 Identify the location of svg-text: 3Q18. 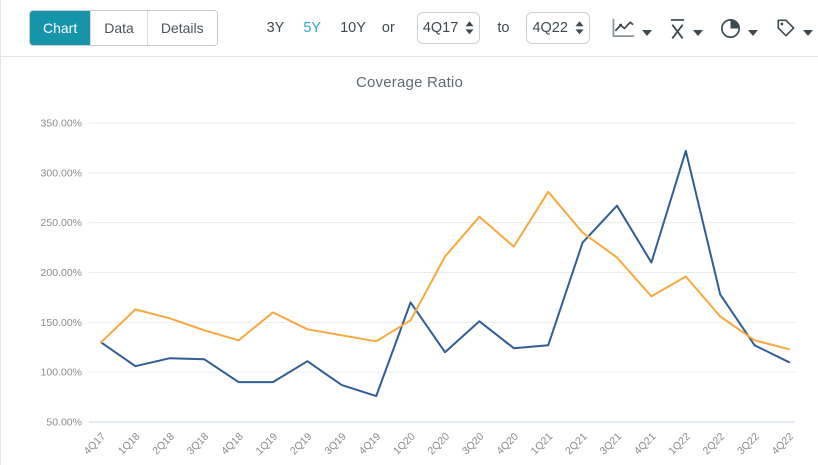
(198, 444).